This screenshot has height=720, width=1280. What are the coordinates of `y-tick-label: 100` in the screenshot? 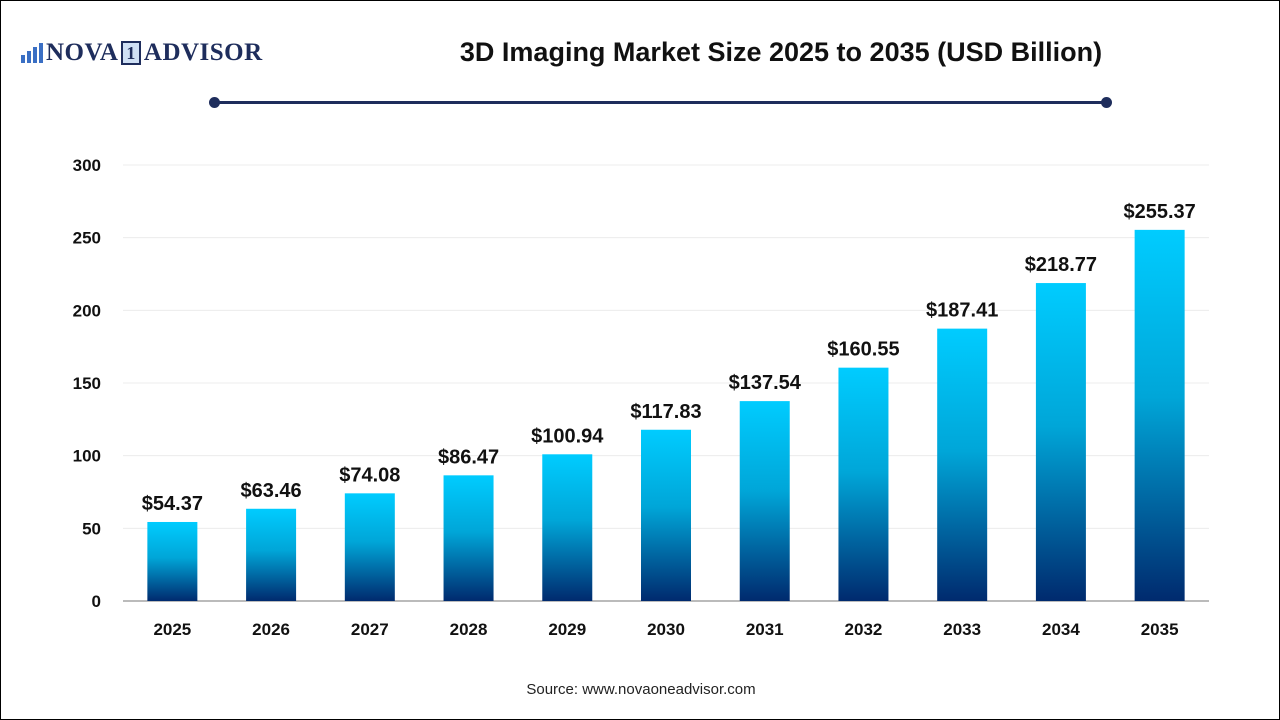 It's located at (87, 456).